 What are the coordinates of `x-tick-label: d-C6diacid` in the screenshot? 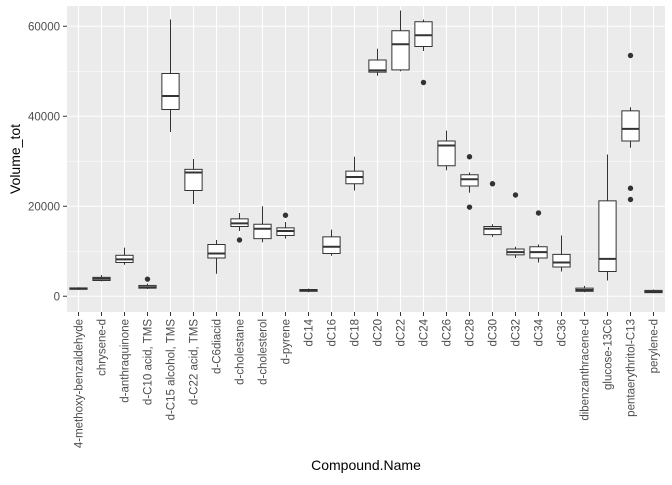 It's located at (218, 346).